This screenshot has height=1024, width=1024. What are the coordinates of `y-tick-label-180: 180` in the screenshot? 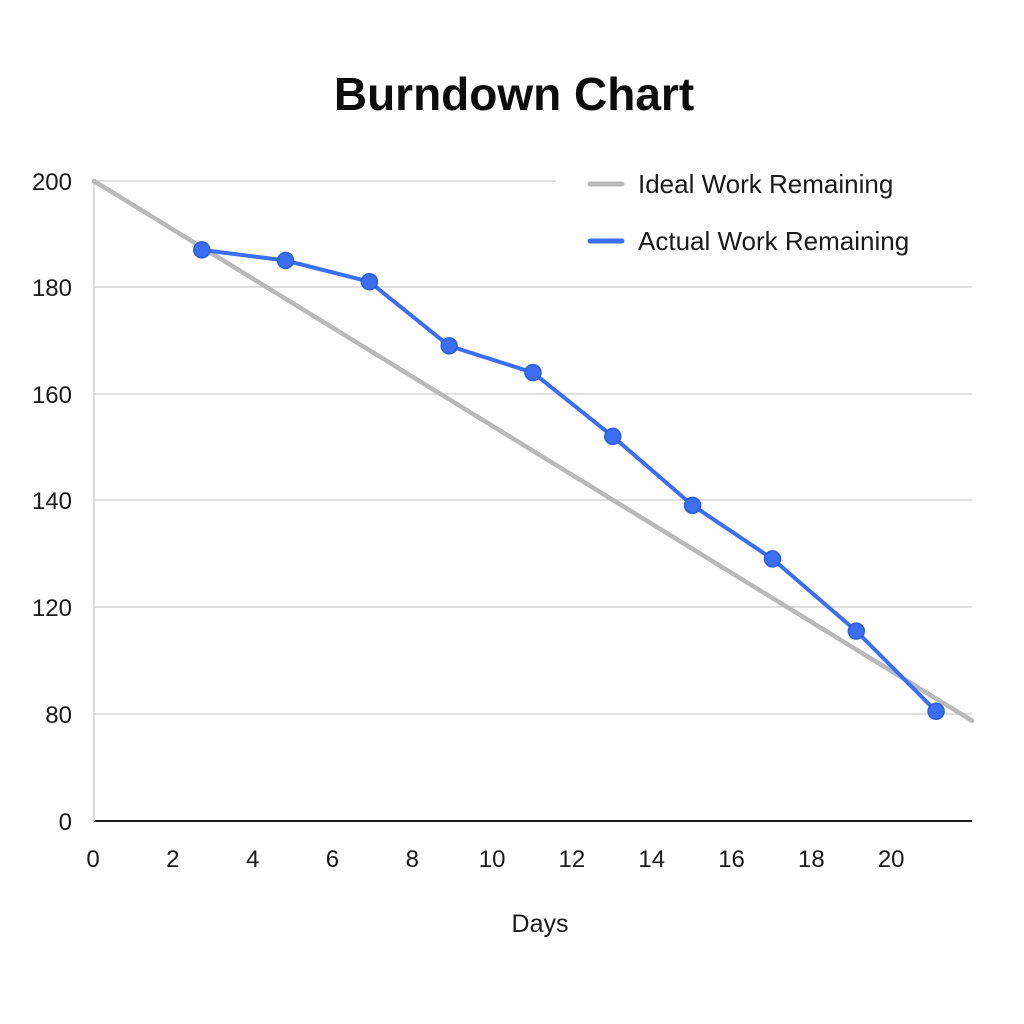 It's located at (52, 288).